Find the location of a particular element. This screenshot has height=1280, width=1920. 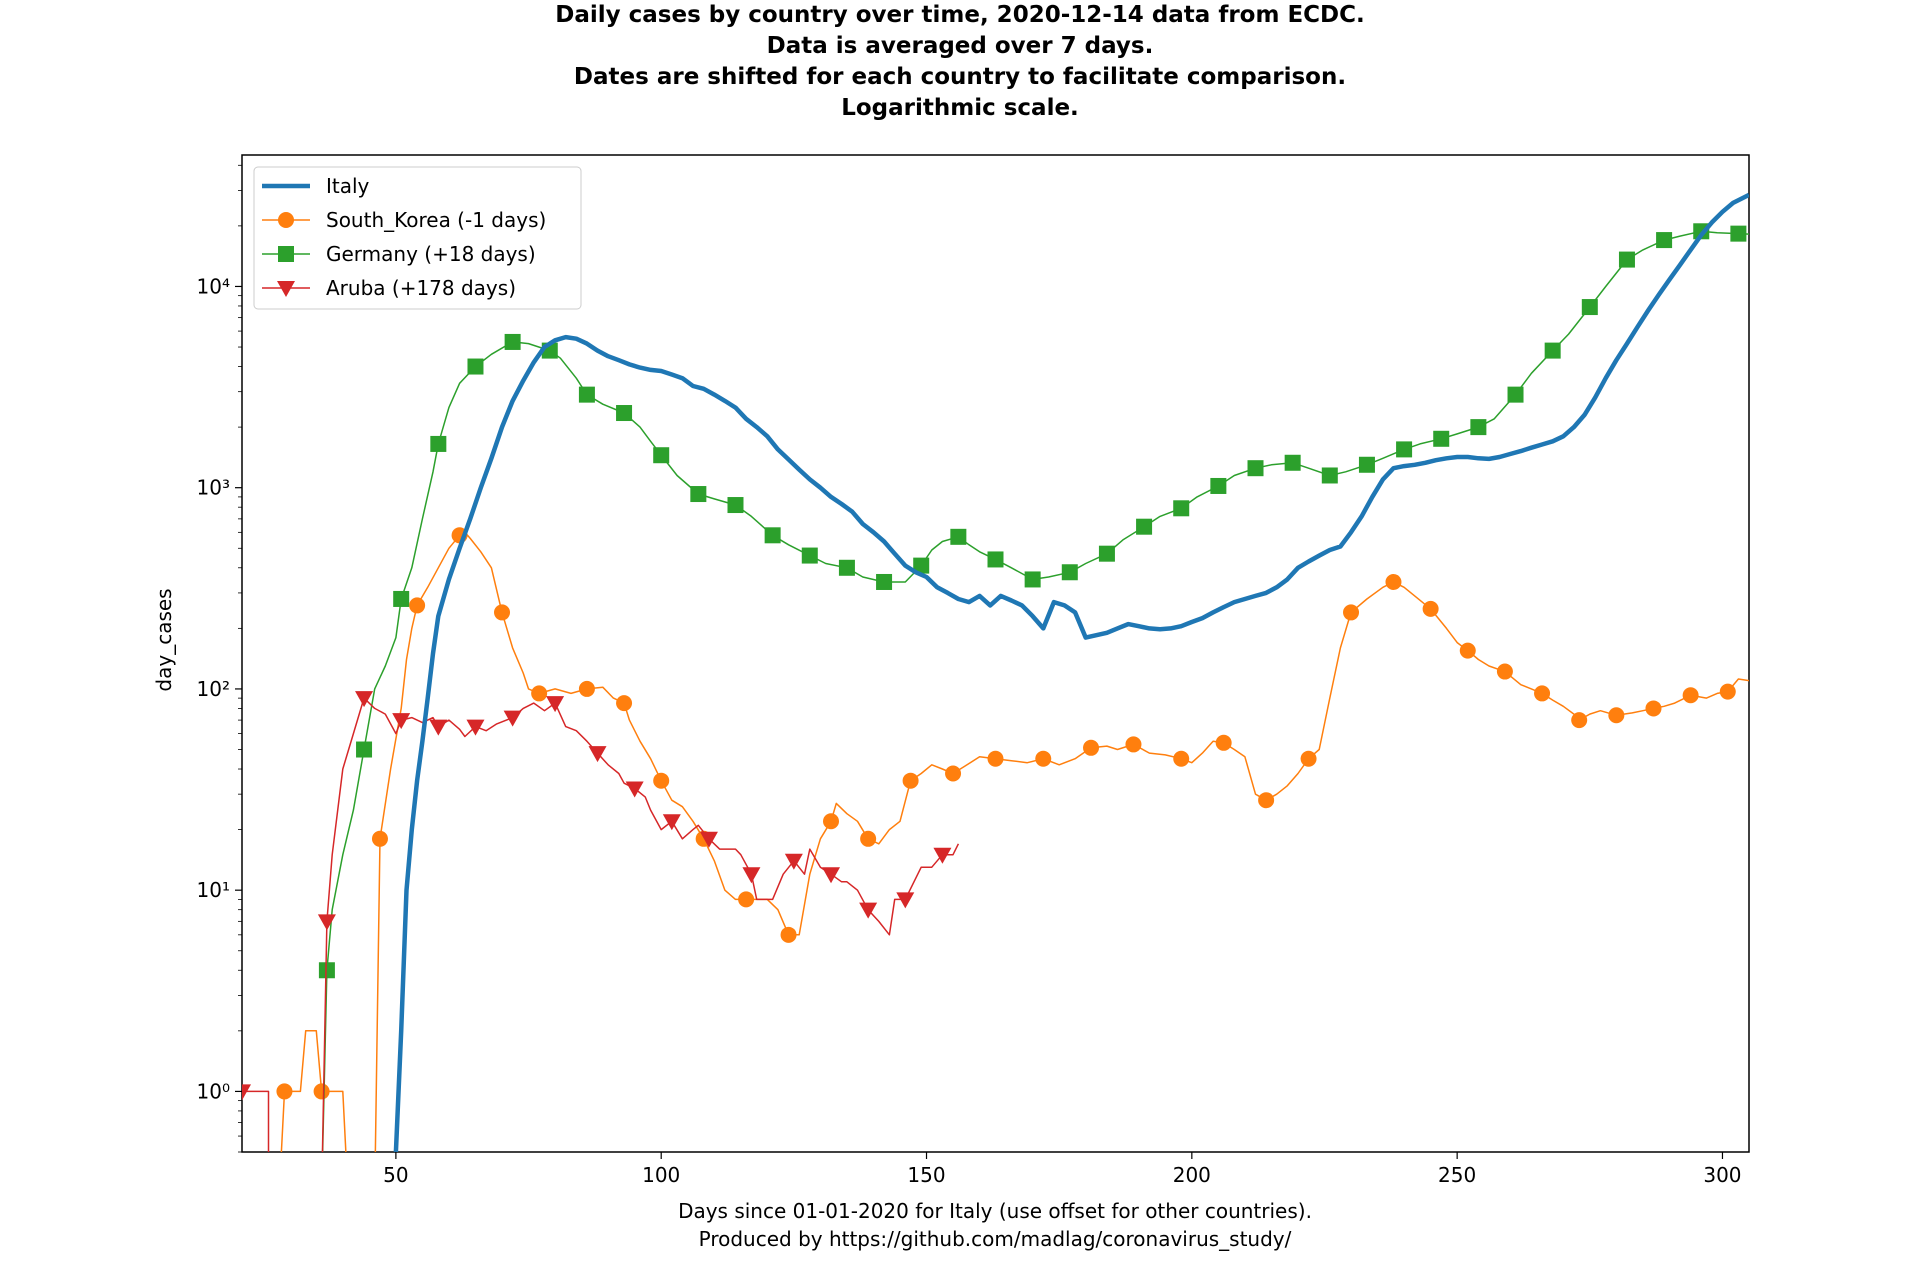

y-tick-label: 10⁴ is located at coordinates (213, 286).